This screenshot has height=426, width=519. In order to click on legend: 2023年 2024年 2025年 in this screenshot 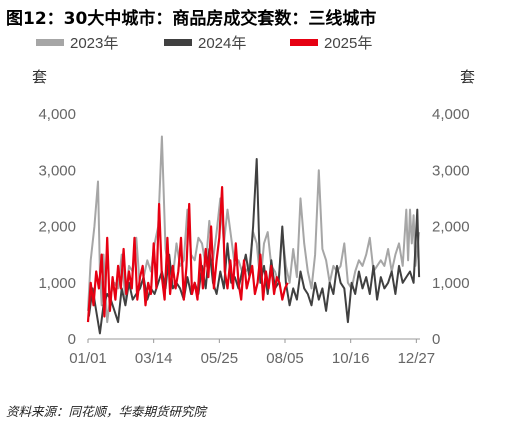, I will do `click(204, 43)`.